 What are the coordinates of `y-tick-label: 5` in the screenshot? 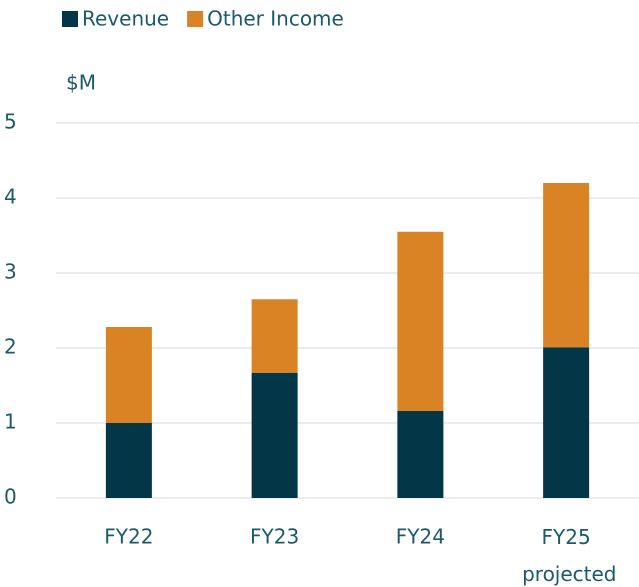 It's located at (10, 122).